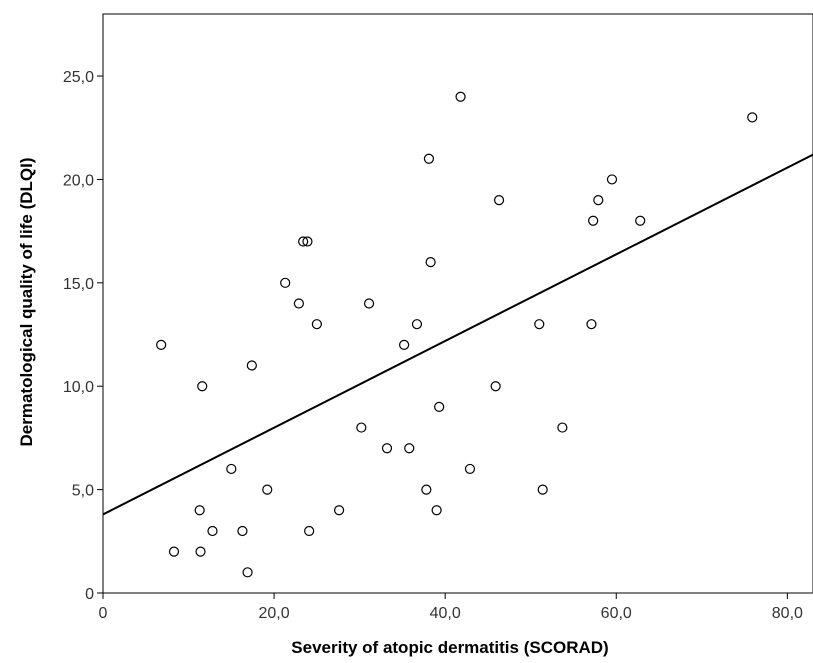  I want to click on y-tick-label: 20,0, so click(78, 180).